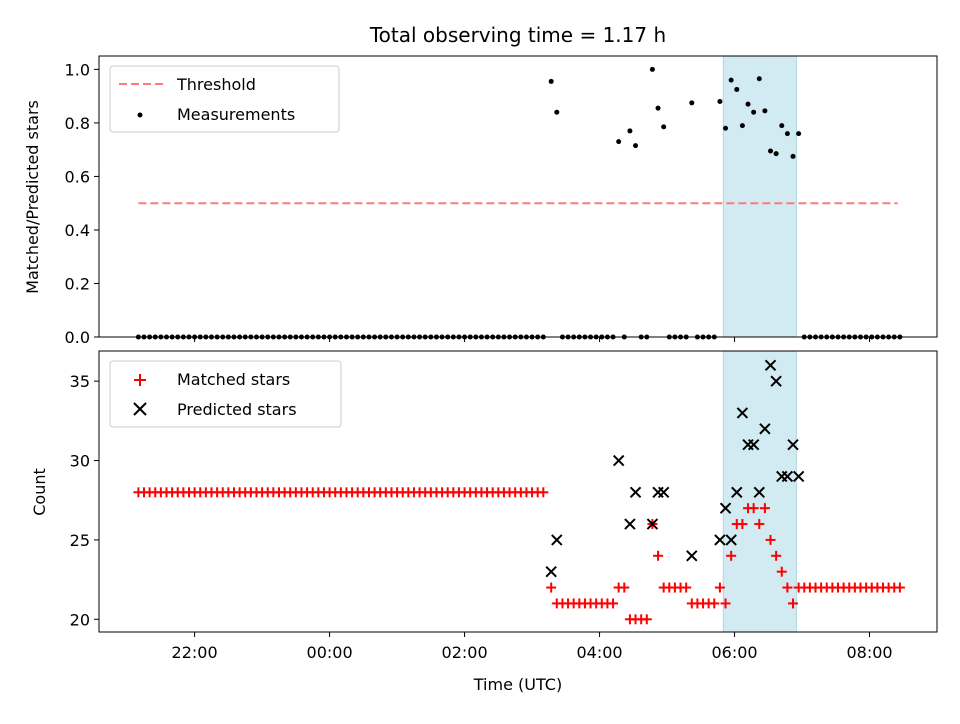  Describe the element at coordinates (599, 652) in the screenshot. I see `bottom-x-tick-label: 04:00` at that location.